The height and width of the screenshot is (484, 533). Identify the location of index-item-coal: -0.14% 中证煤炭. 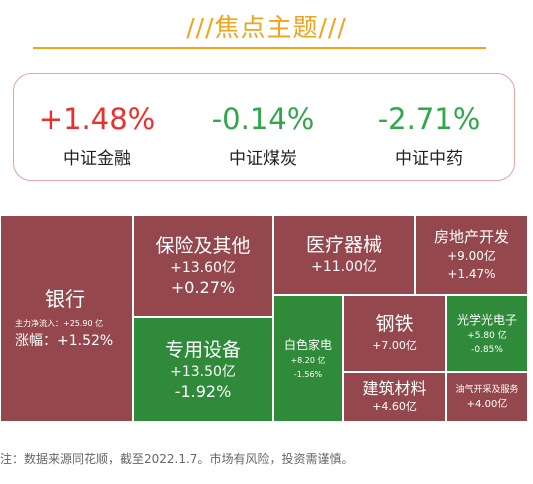
(263, 135).